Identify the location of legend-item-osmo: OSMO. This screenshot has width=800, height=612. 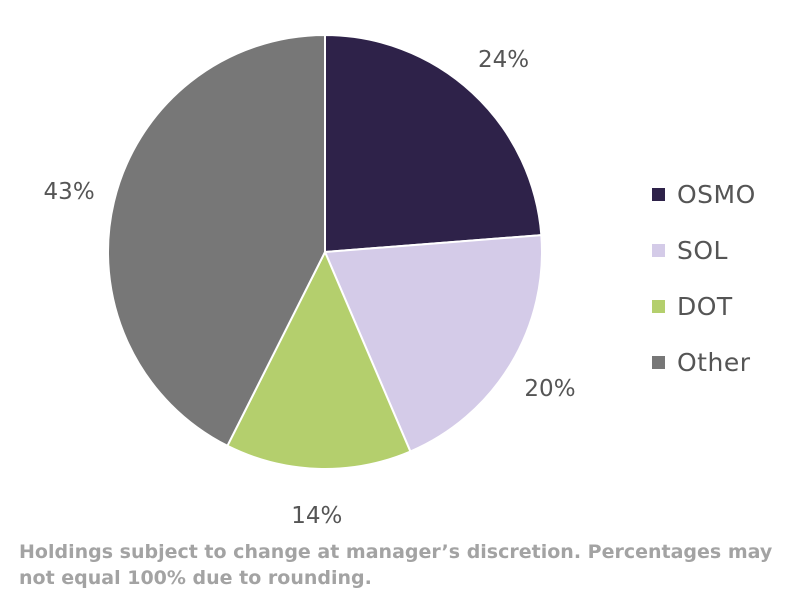
(704, 194).